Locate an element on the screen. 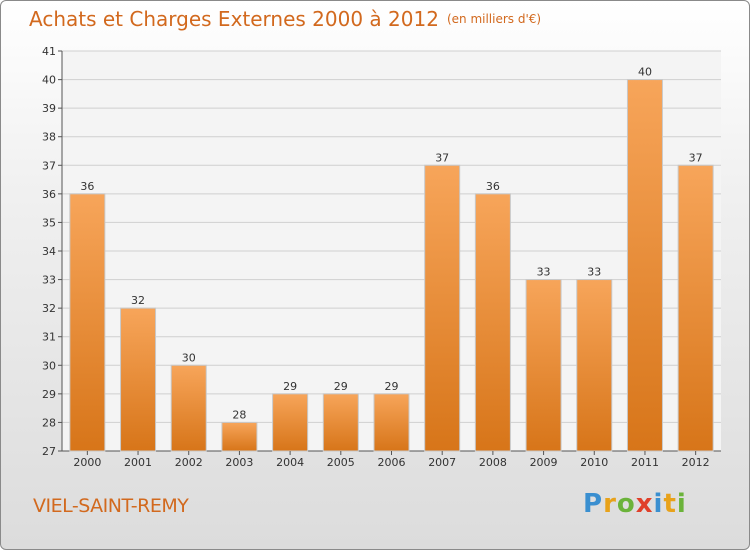 Image resolution: width=750 pixels, height=550 pixels. logo-letter: t is located at coordinates (670, 504).